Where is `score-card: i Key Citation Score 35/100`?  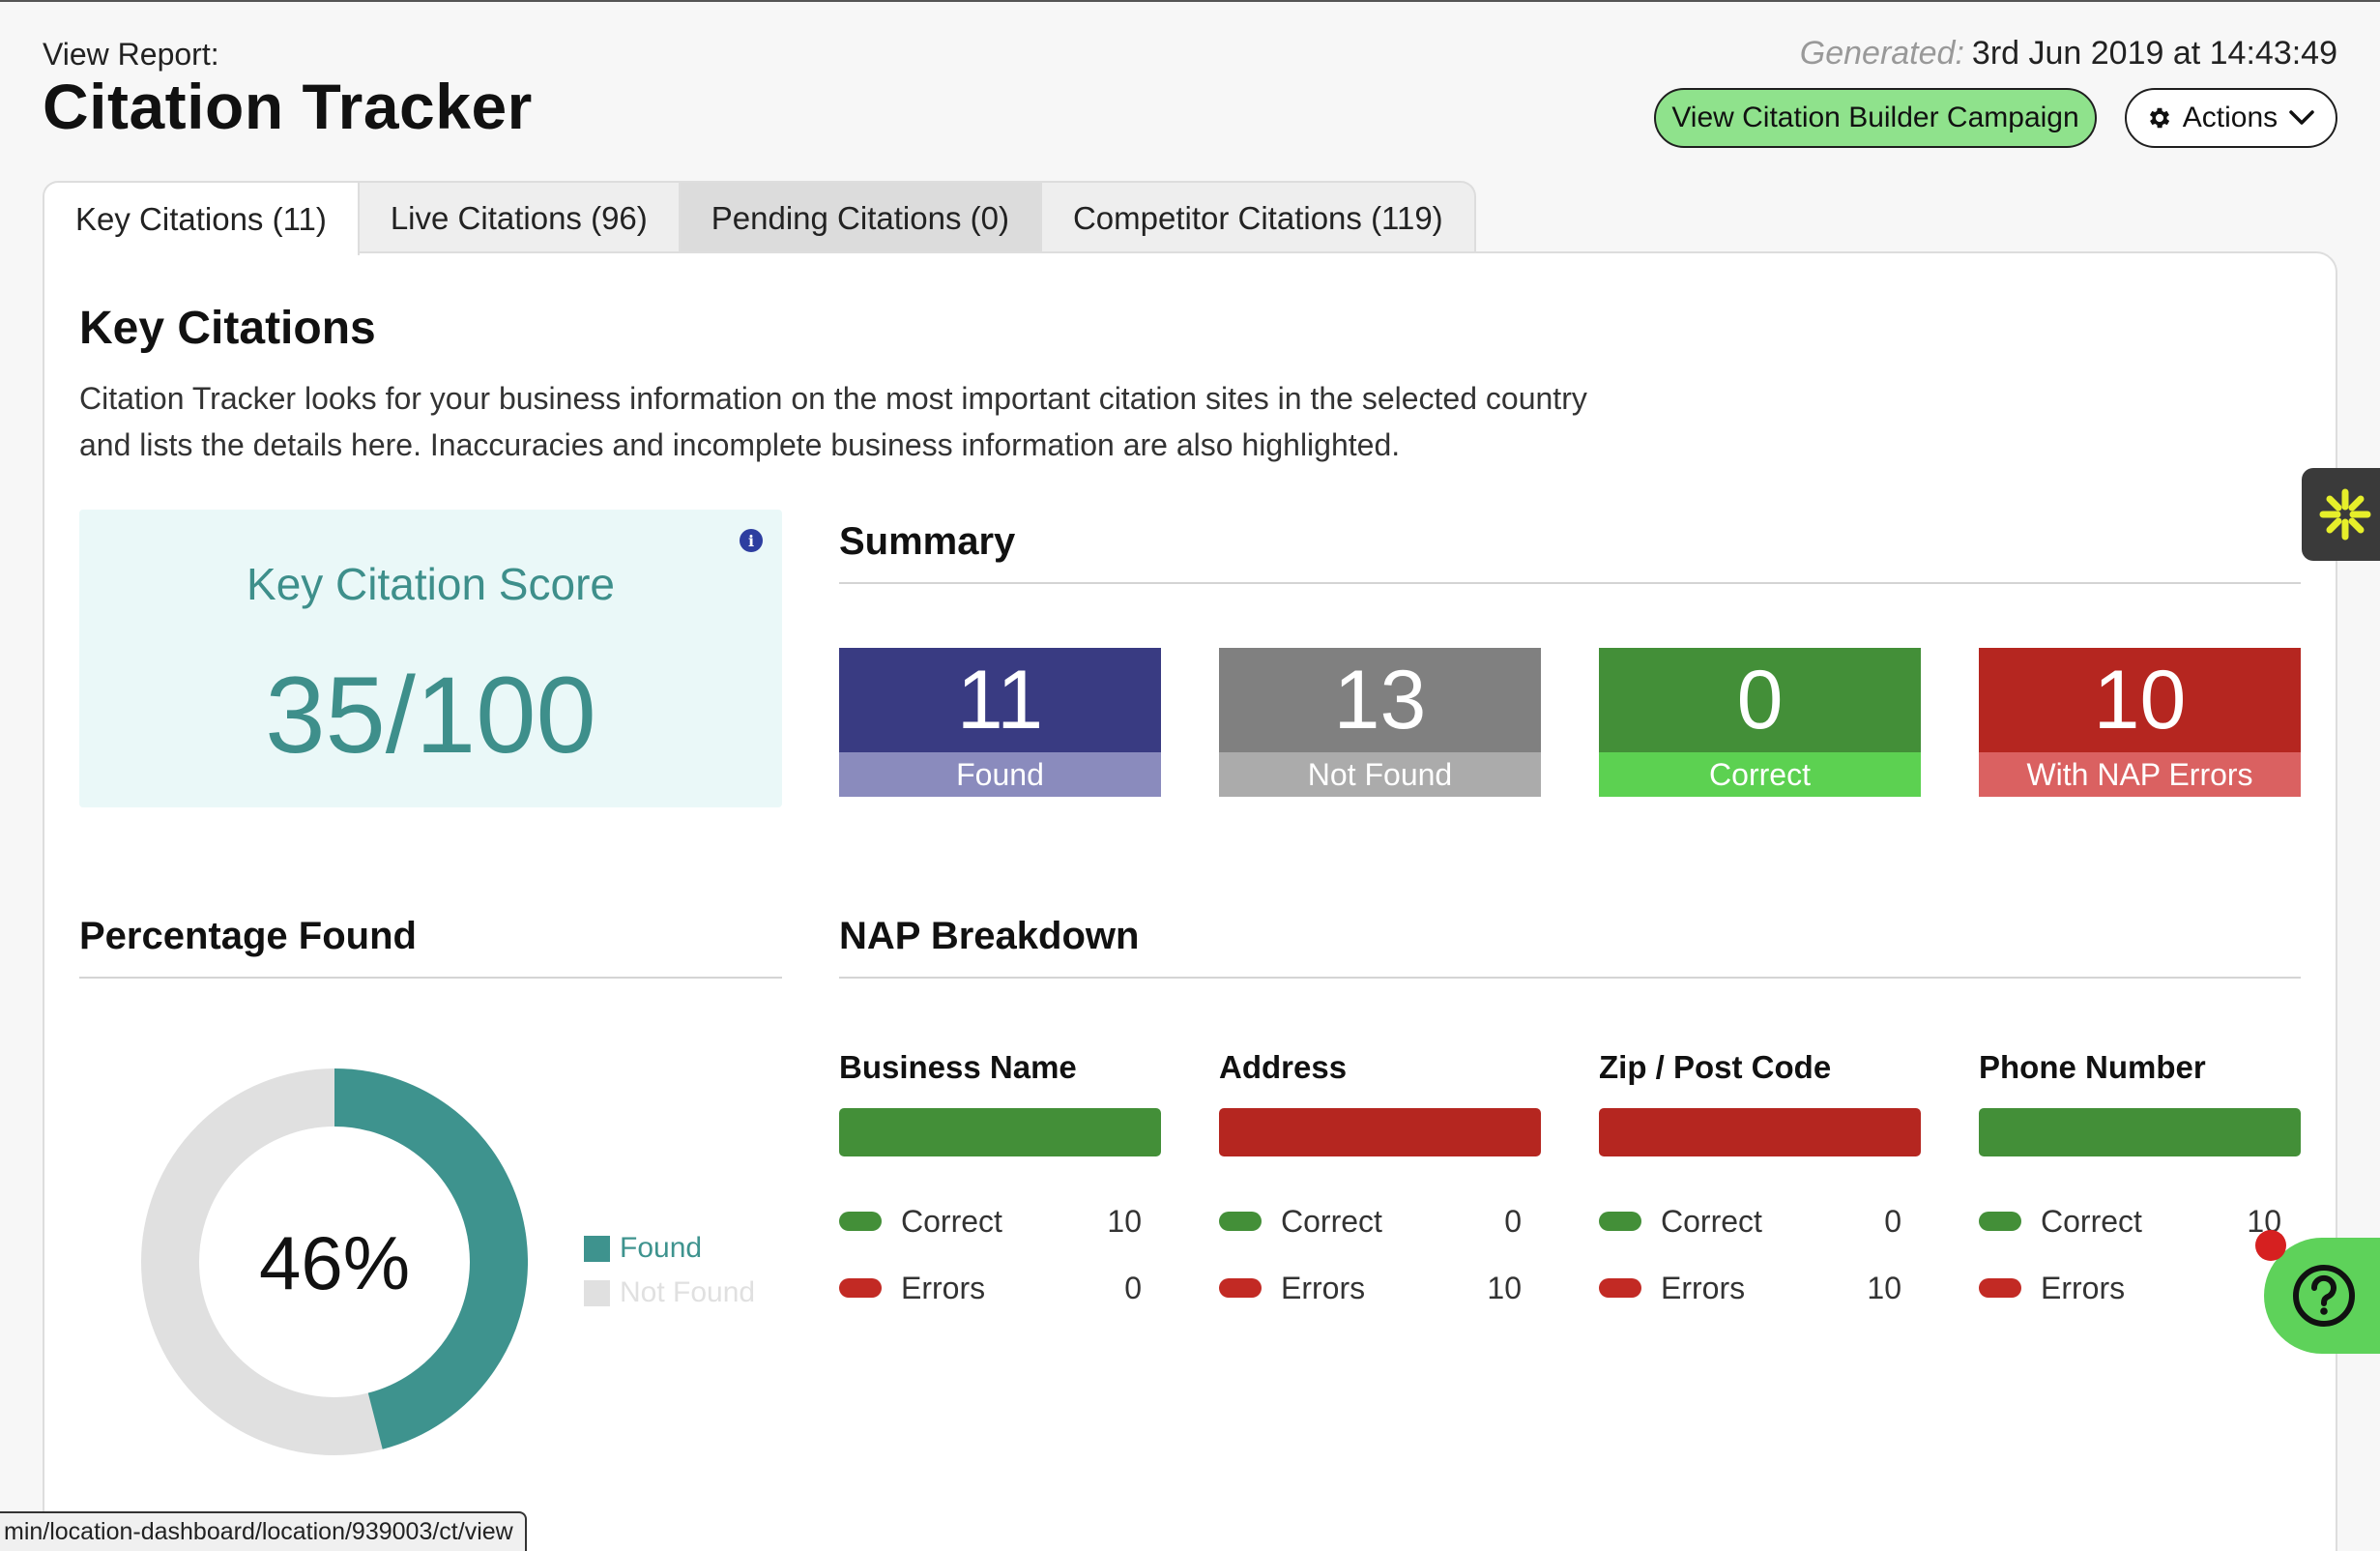
score-card: i Key Citation Score 35/100 is located at coordinates (431, 658).